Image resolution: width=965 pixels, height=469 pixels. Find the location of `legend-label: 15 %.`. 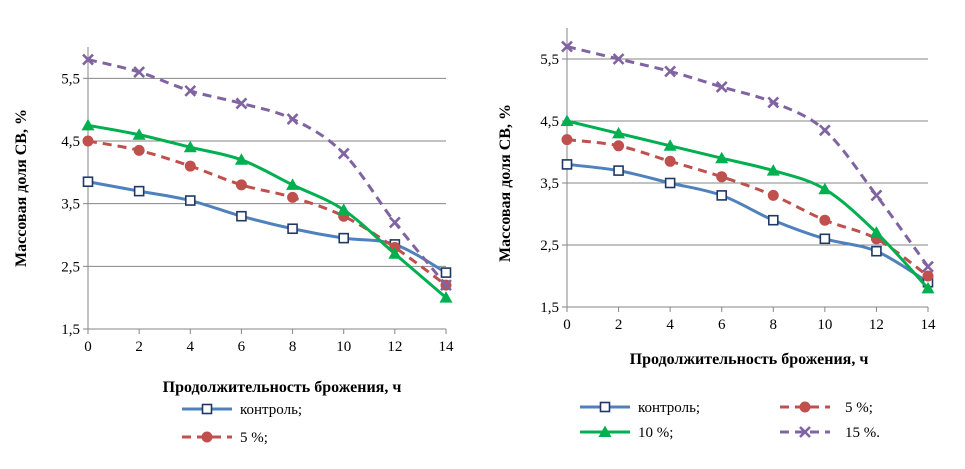

legend-label: 15 %. is located at coordinates (862, 433).